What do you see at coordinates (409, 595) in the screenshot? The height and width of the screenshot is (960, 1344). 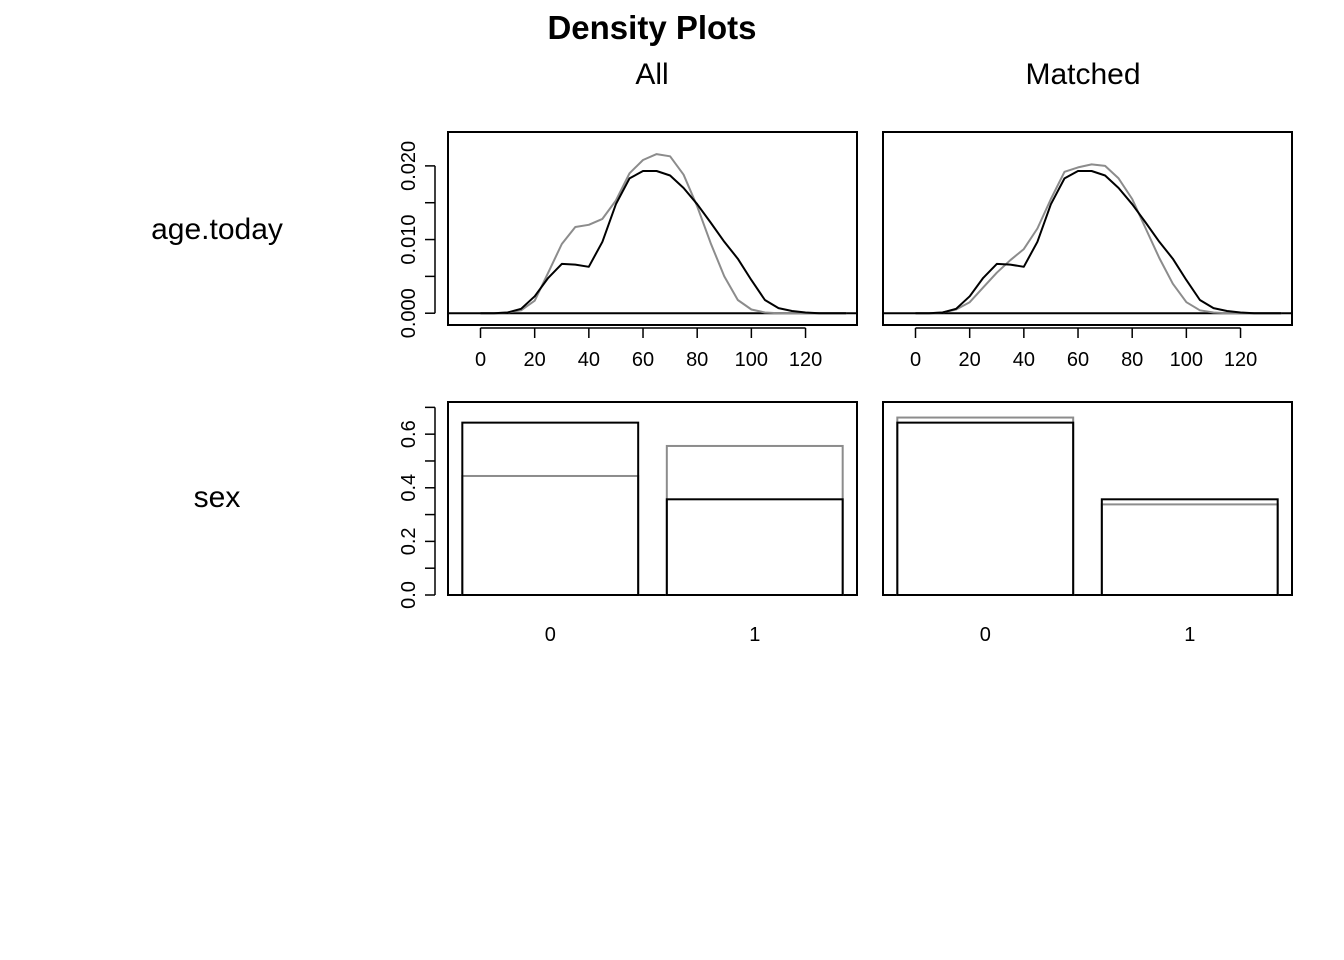 I see `y-tick-label: 0.0` at bounding box center [409, 595].